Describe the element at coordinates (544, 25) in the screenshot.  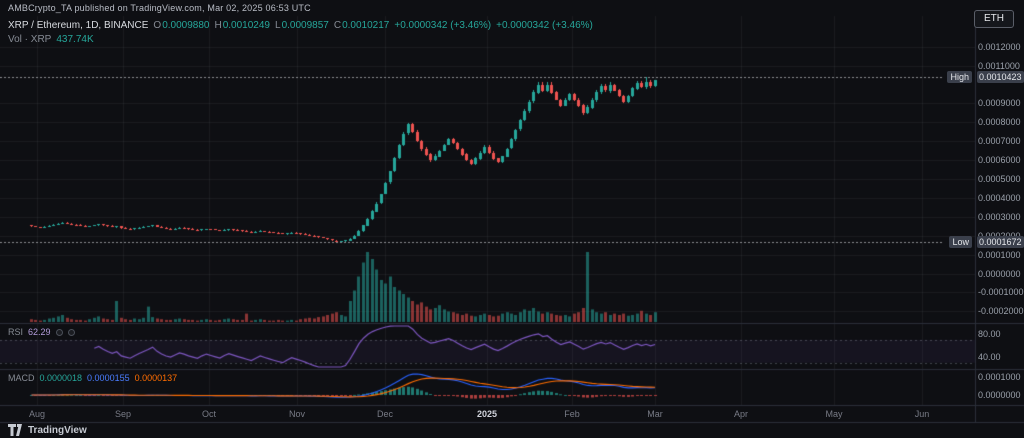
I see `price-change-2: +0.0000342 (+3.46%)` at that location.